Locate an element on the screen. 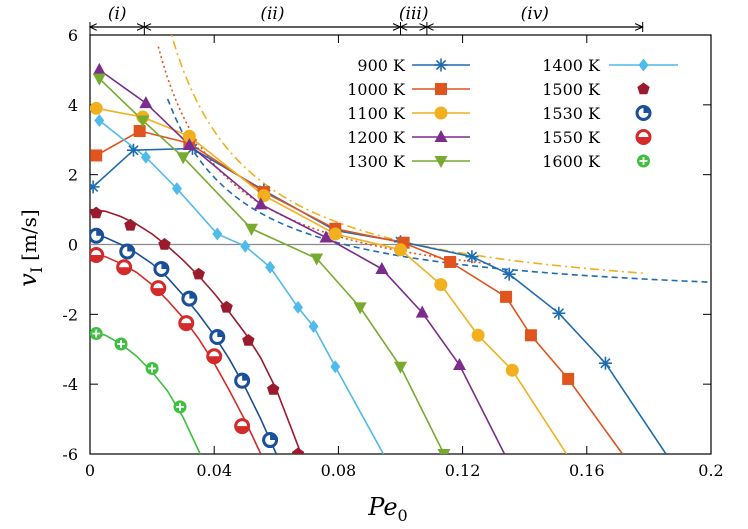 The width and height of the screenshot is (748, 529). legend-marker-1100k is located at coordinates (441, 113).